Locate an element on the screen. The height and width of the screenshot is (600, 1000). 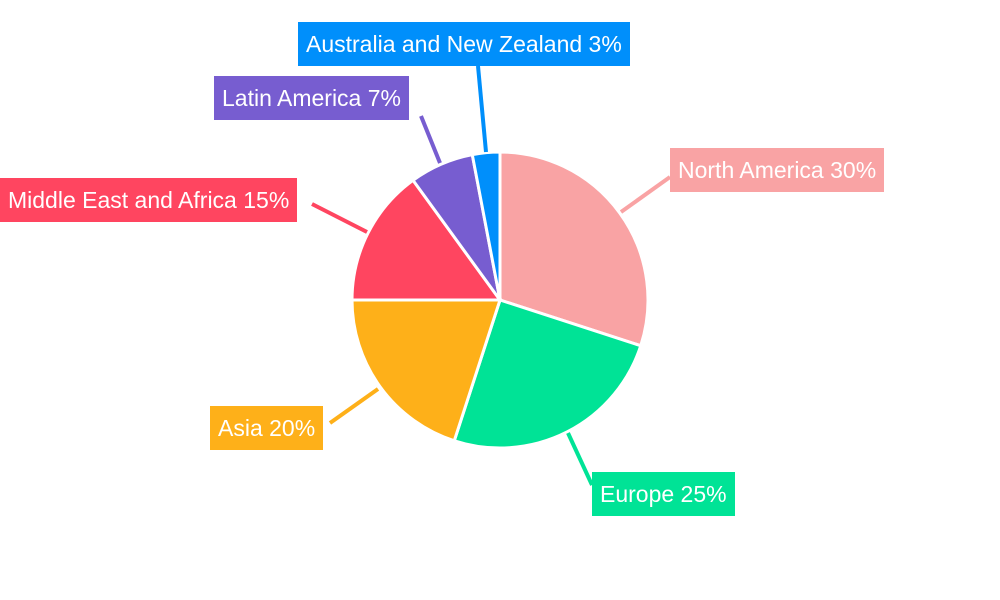
pie-slice-north-america is located at coordinates (574, 249).